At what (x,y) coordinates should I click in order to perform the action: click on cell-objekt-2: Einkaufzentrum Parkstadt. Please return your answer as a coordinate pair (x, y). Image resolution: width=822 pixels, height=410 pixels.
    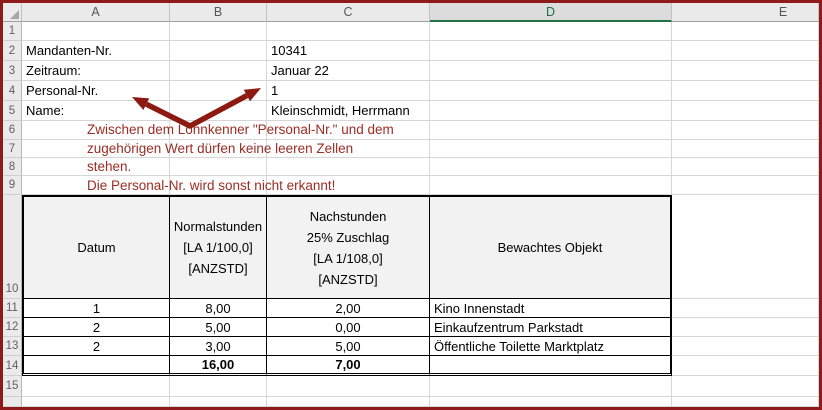
    Looking at the image, I should click on (551, 327).